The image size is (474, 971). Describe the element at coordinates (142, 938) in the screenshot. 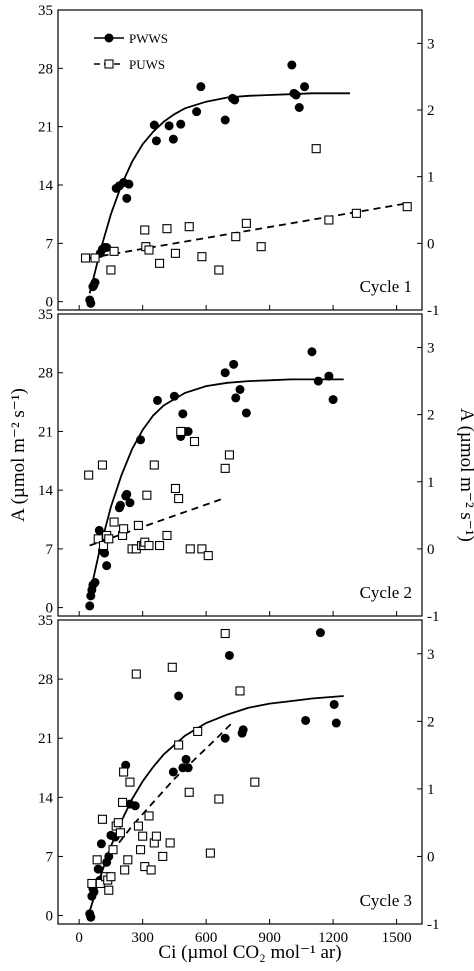

I see `x-tick-label: 300` at that location.